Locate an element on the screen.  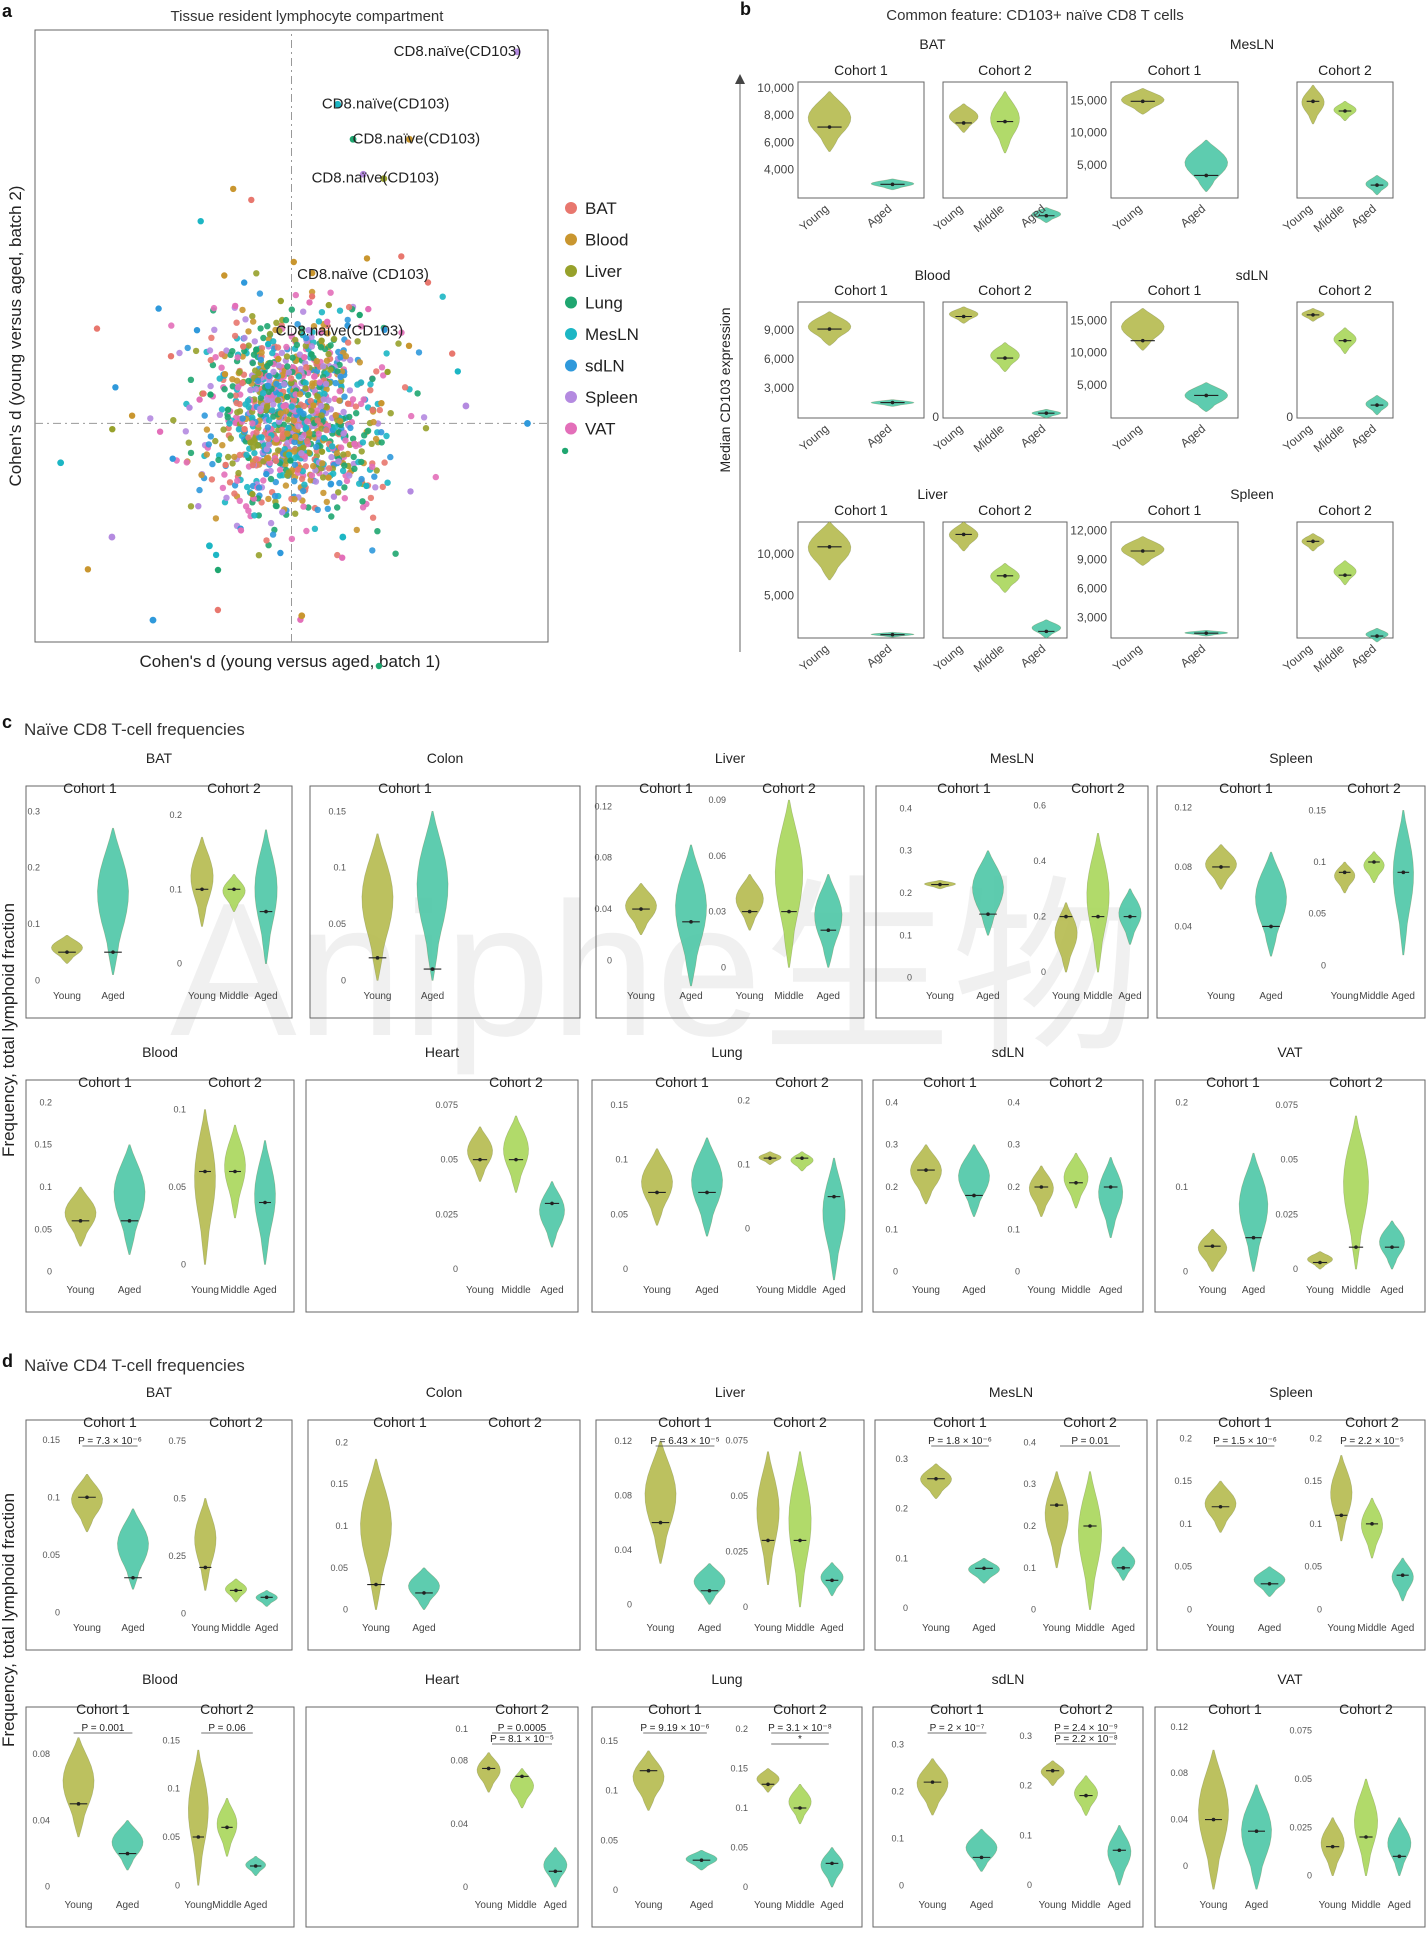
violin-middle is located at coordinates (1090, 1540).